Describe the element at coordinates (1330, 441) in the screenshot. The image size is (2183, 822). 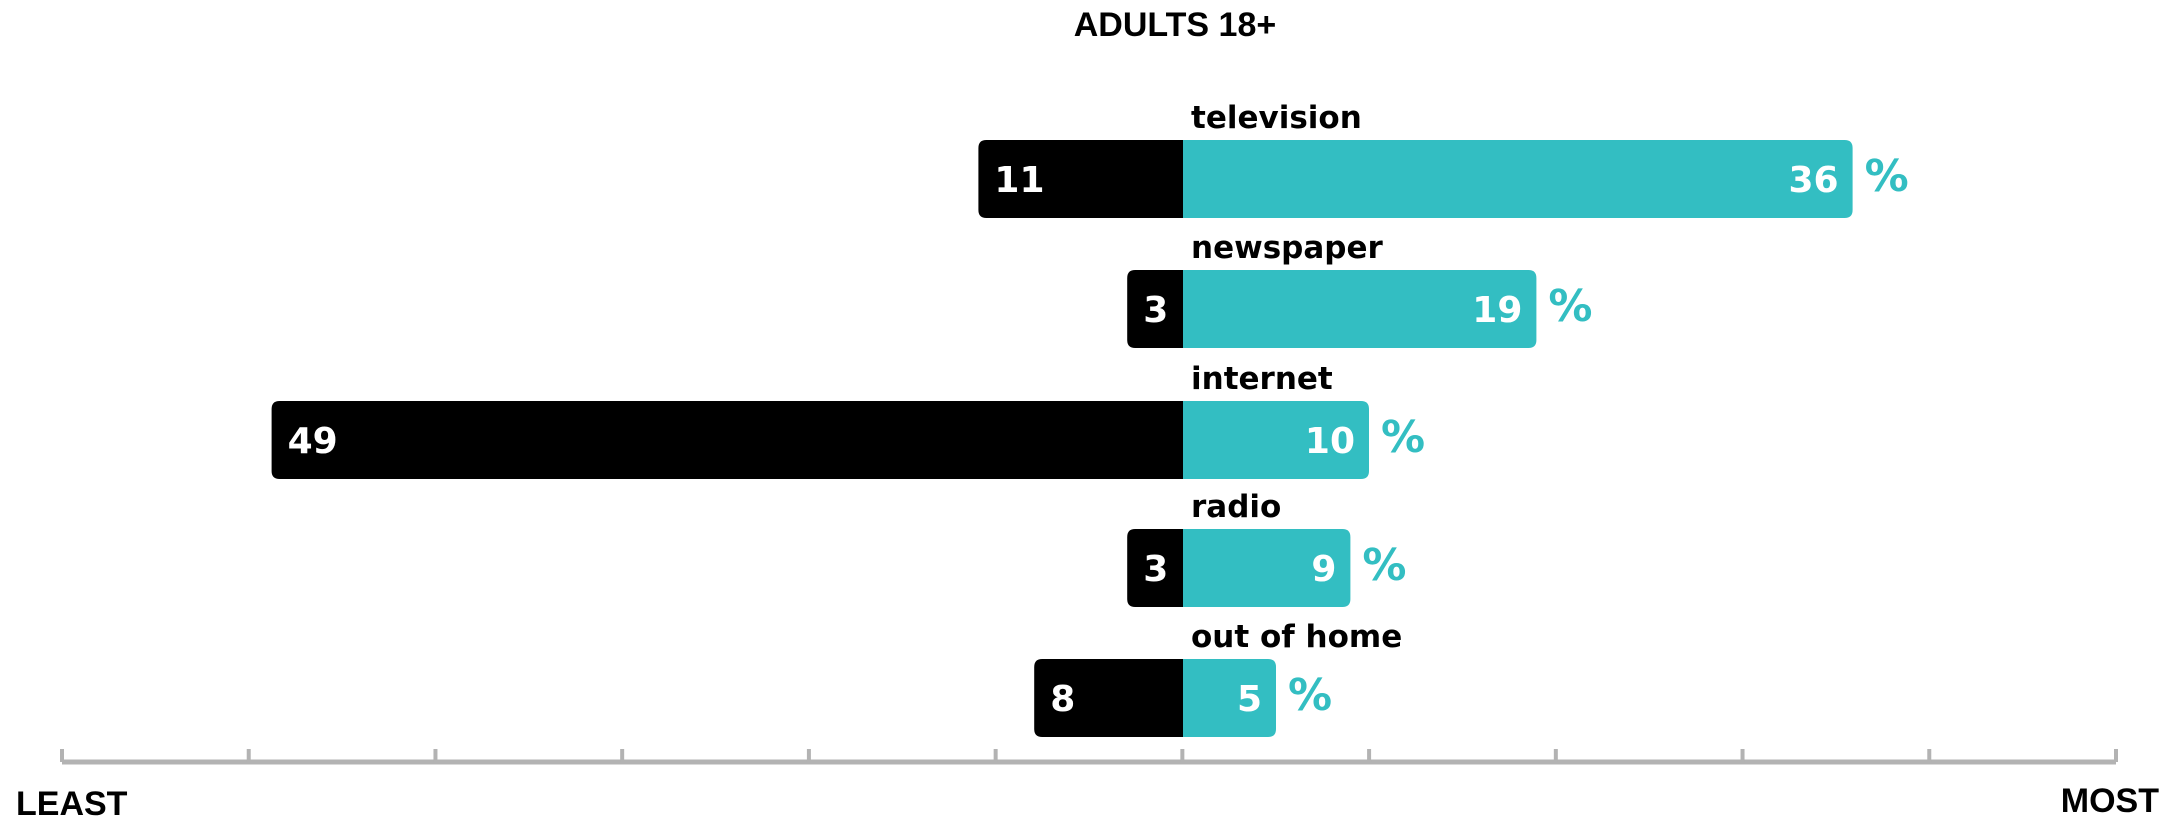
I see `most-value-label: 10` at that location.